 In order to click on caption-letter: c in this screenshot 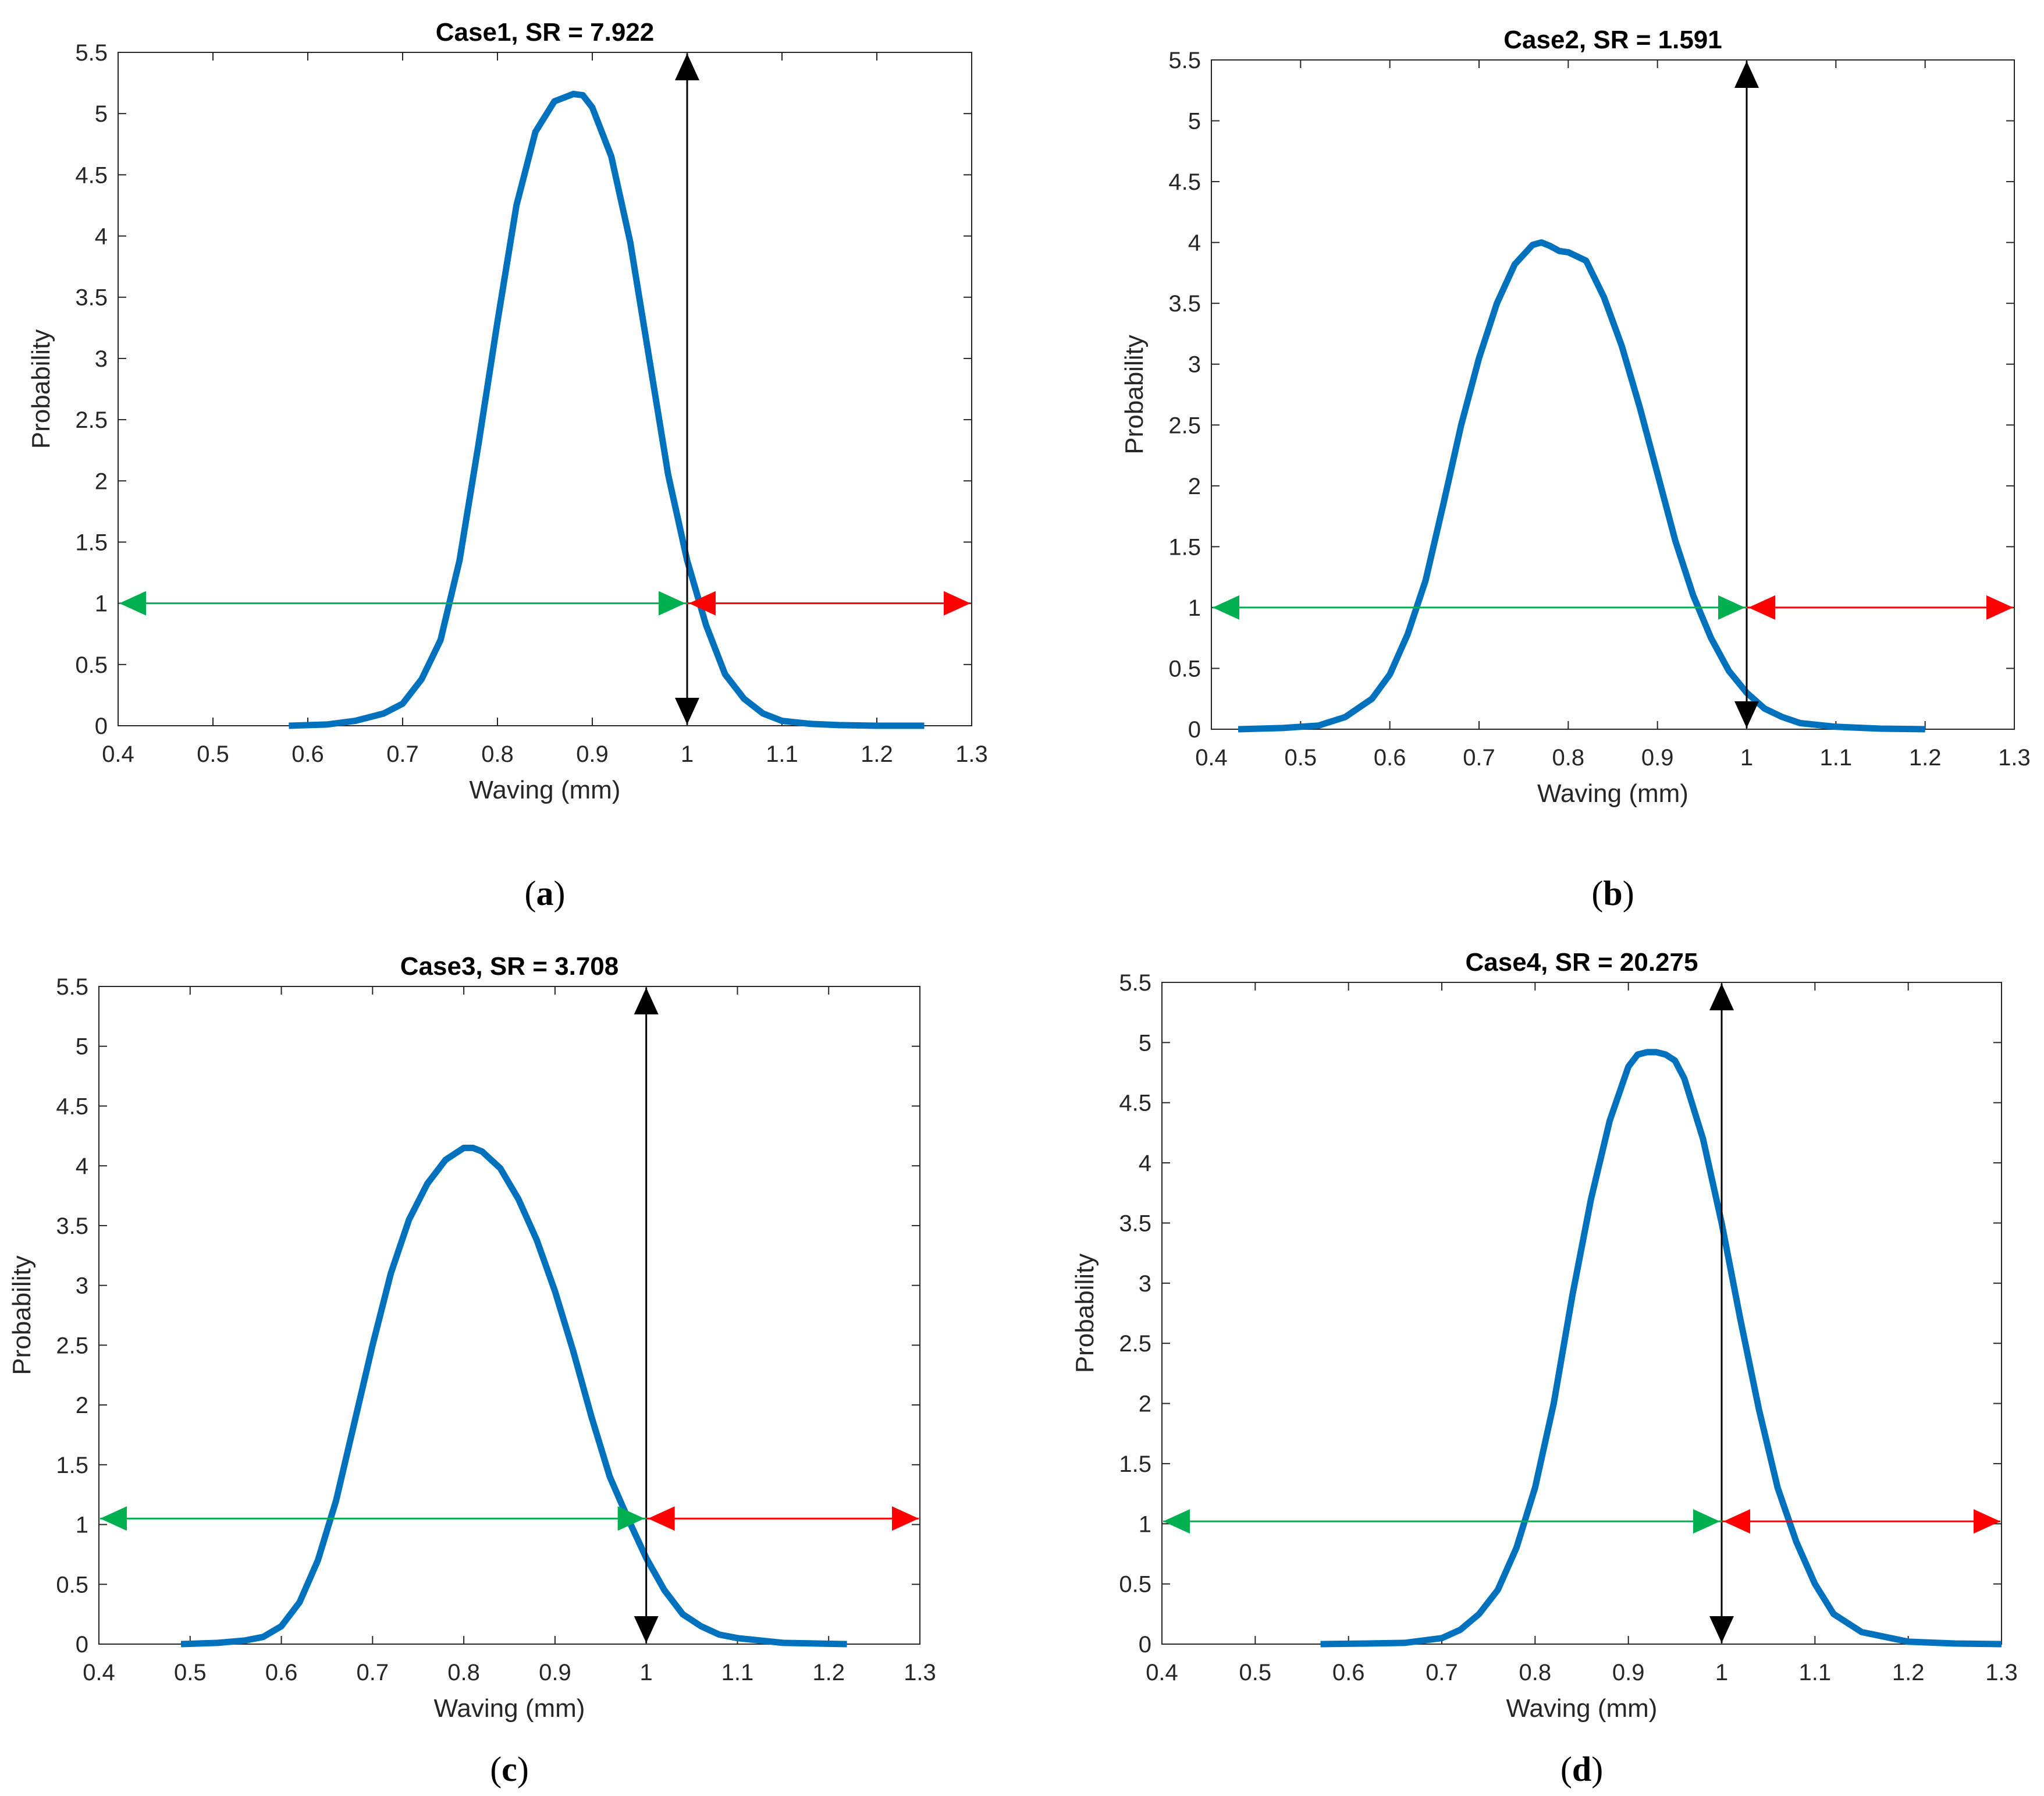, I will do `click(509, 1769)`.